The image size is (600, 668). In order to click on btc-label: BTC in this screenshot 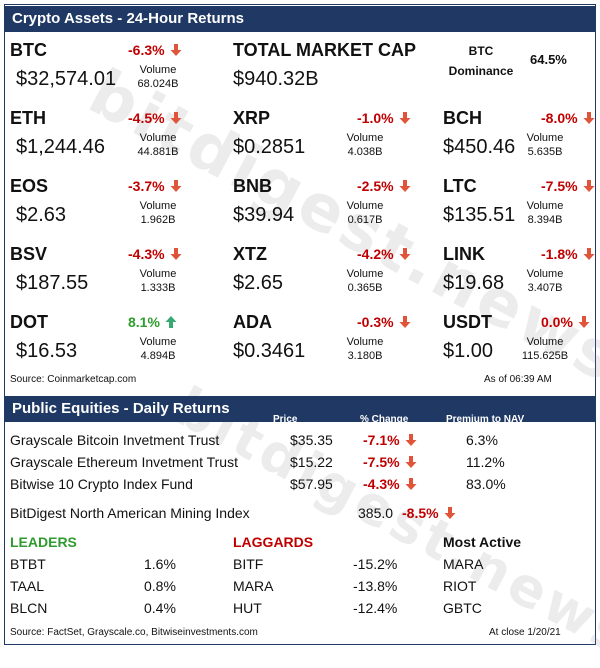, I will do `click(481, 51)`.